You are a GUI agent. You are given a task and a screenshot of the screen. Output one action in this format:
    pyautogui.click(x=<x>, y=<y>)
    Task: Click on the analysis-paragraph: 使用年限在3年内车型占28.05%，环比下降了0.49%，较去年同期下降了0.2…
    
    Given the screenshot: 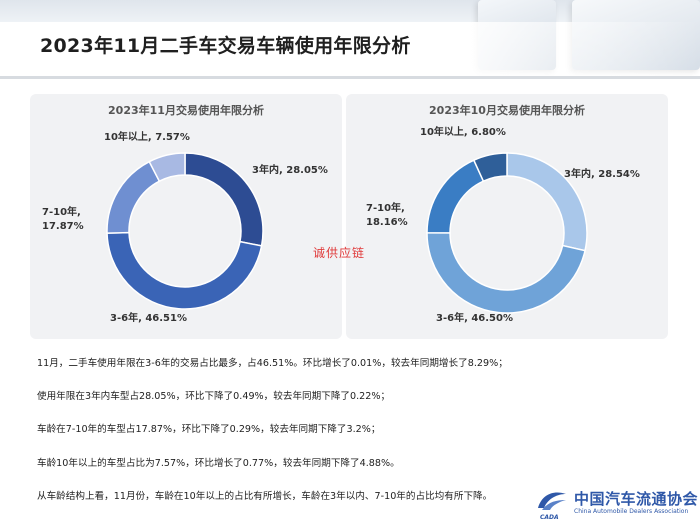 What is the action you would take?
    pyautogui.click(x=214, y=396)
    